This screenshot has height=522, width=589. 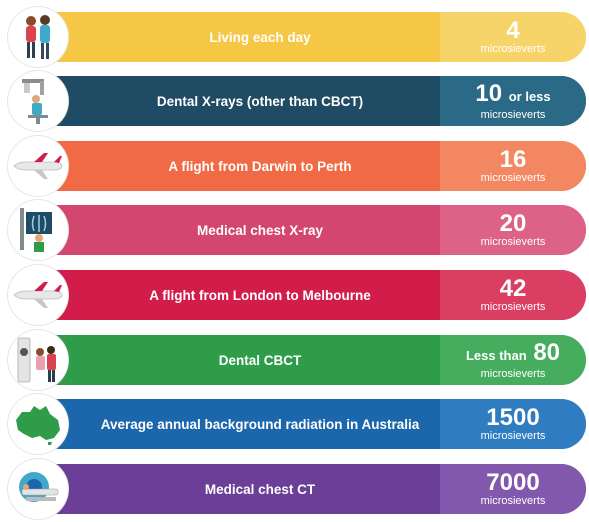 I want to click on dose-row: Medical chest CT 7000 microsieverts, so click(x=297, y=489).